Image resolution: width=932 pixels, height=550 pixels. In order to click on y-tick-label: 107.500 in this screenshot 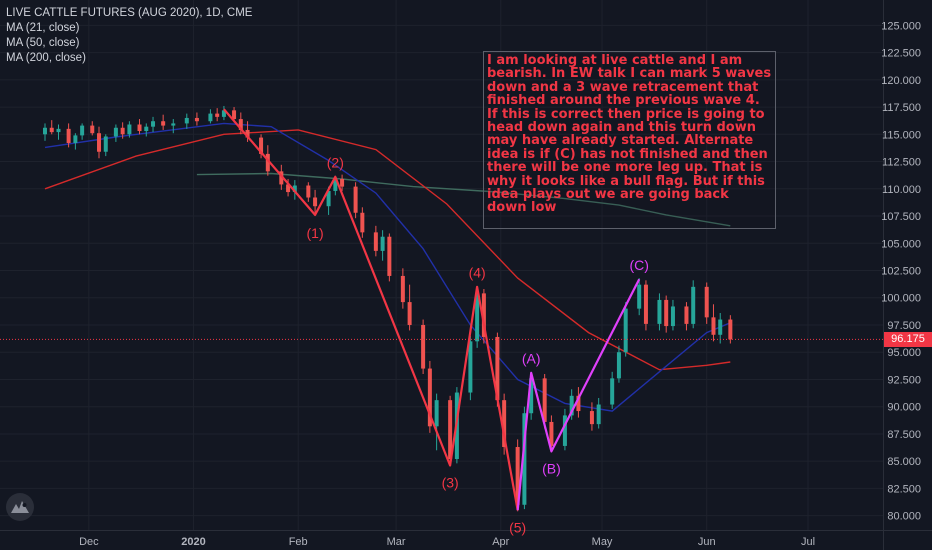, I will do `click(901, 217)`.